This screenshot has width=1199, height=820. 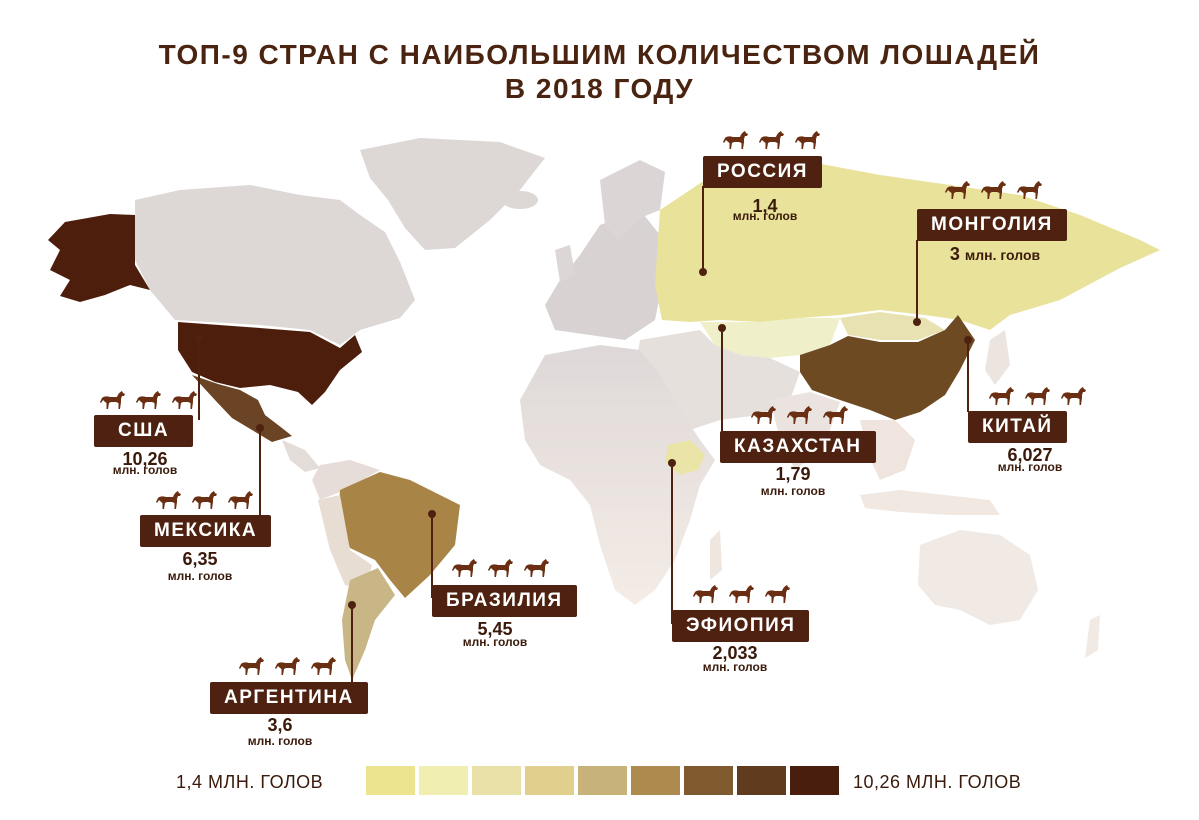 What do you see at coordinates (200, 559) in the screenshot?
I see `country-value-mexico: 6,35` at bounding box center [200, 559].